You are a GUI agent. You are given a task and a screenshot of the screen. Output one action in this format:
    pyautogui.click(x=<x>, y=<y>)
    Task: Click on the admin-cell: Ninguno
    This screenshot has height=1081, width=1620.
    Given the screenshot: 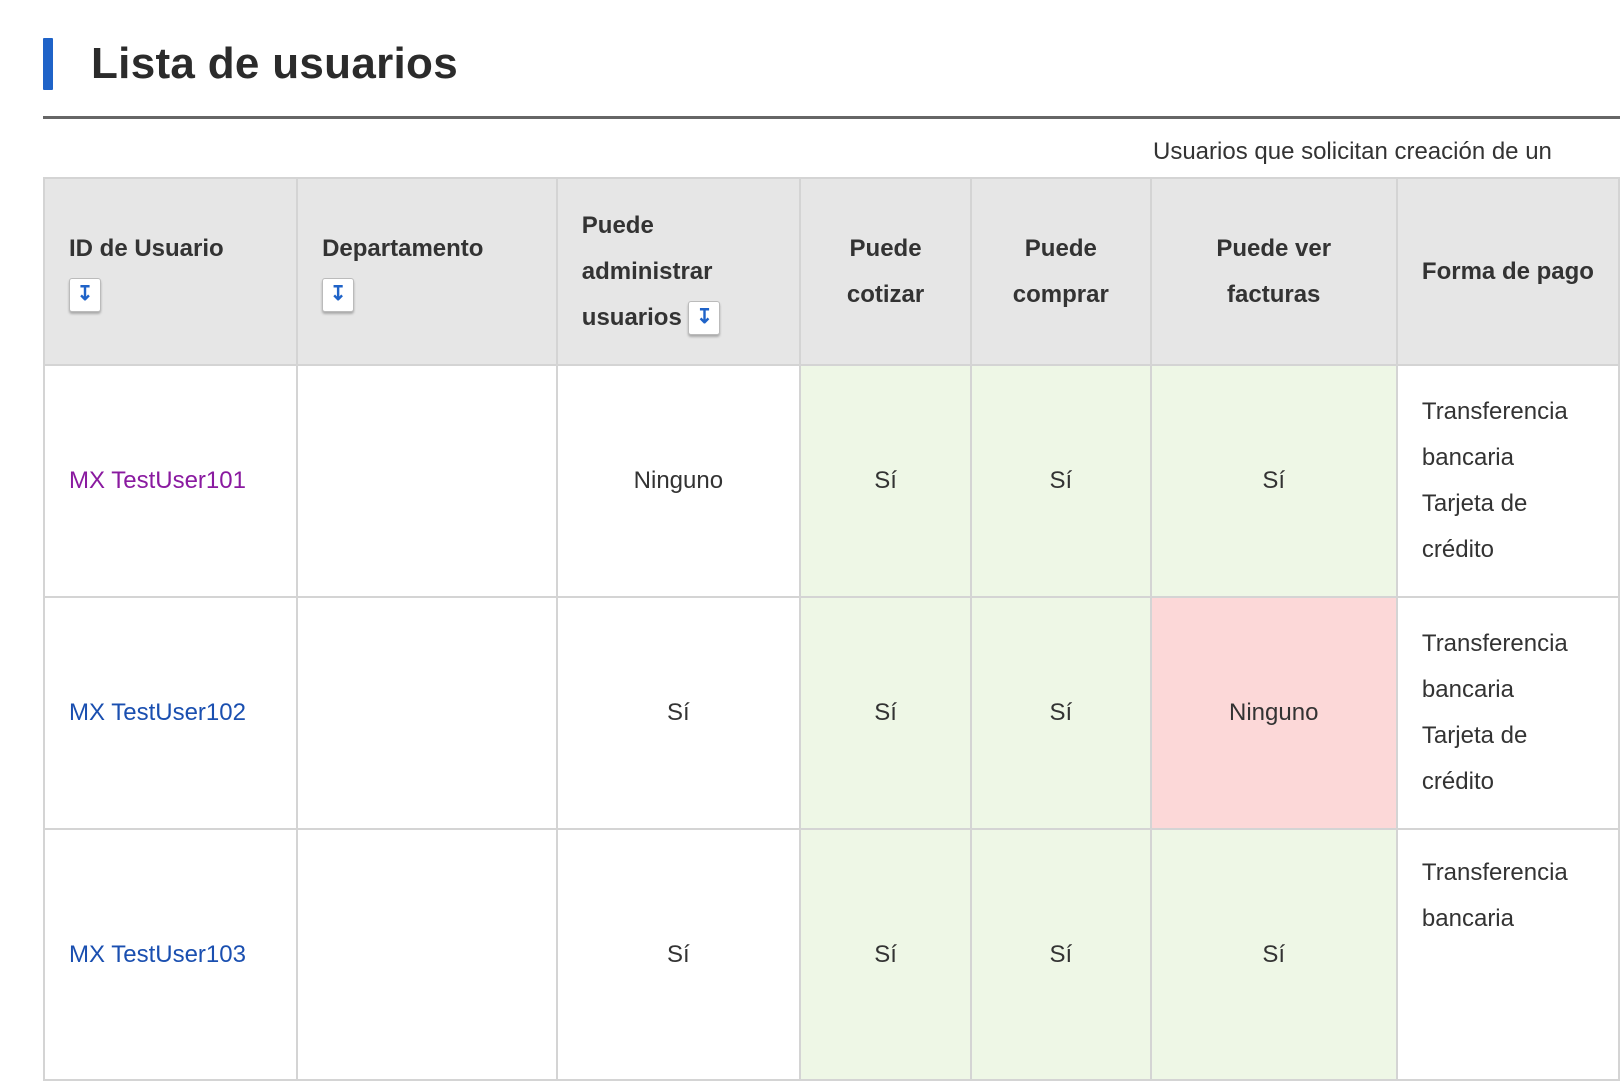 What is the action you would take?
    pyautogui.click(x=678, y=481)
    